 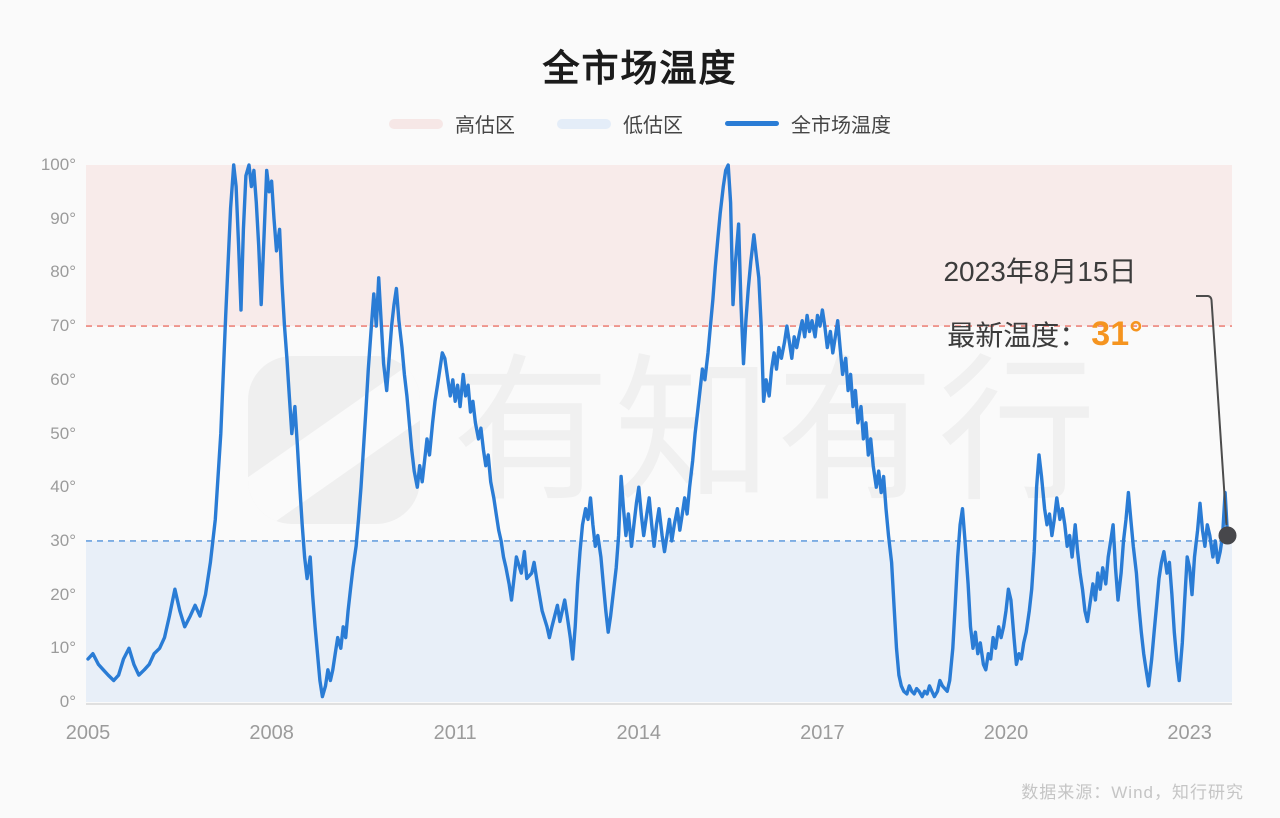 What do you see at coordinates (271, 733) in the screenshot?
I see `x-axis-tick-label: 2008` at bounding box center [271, 733].